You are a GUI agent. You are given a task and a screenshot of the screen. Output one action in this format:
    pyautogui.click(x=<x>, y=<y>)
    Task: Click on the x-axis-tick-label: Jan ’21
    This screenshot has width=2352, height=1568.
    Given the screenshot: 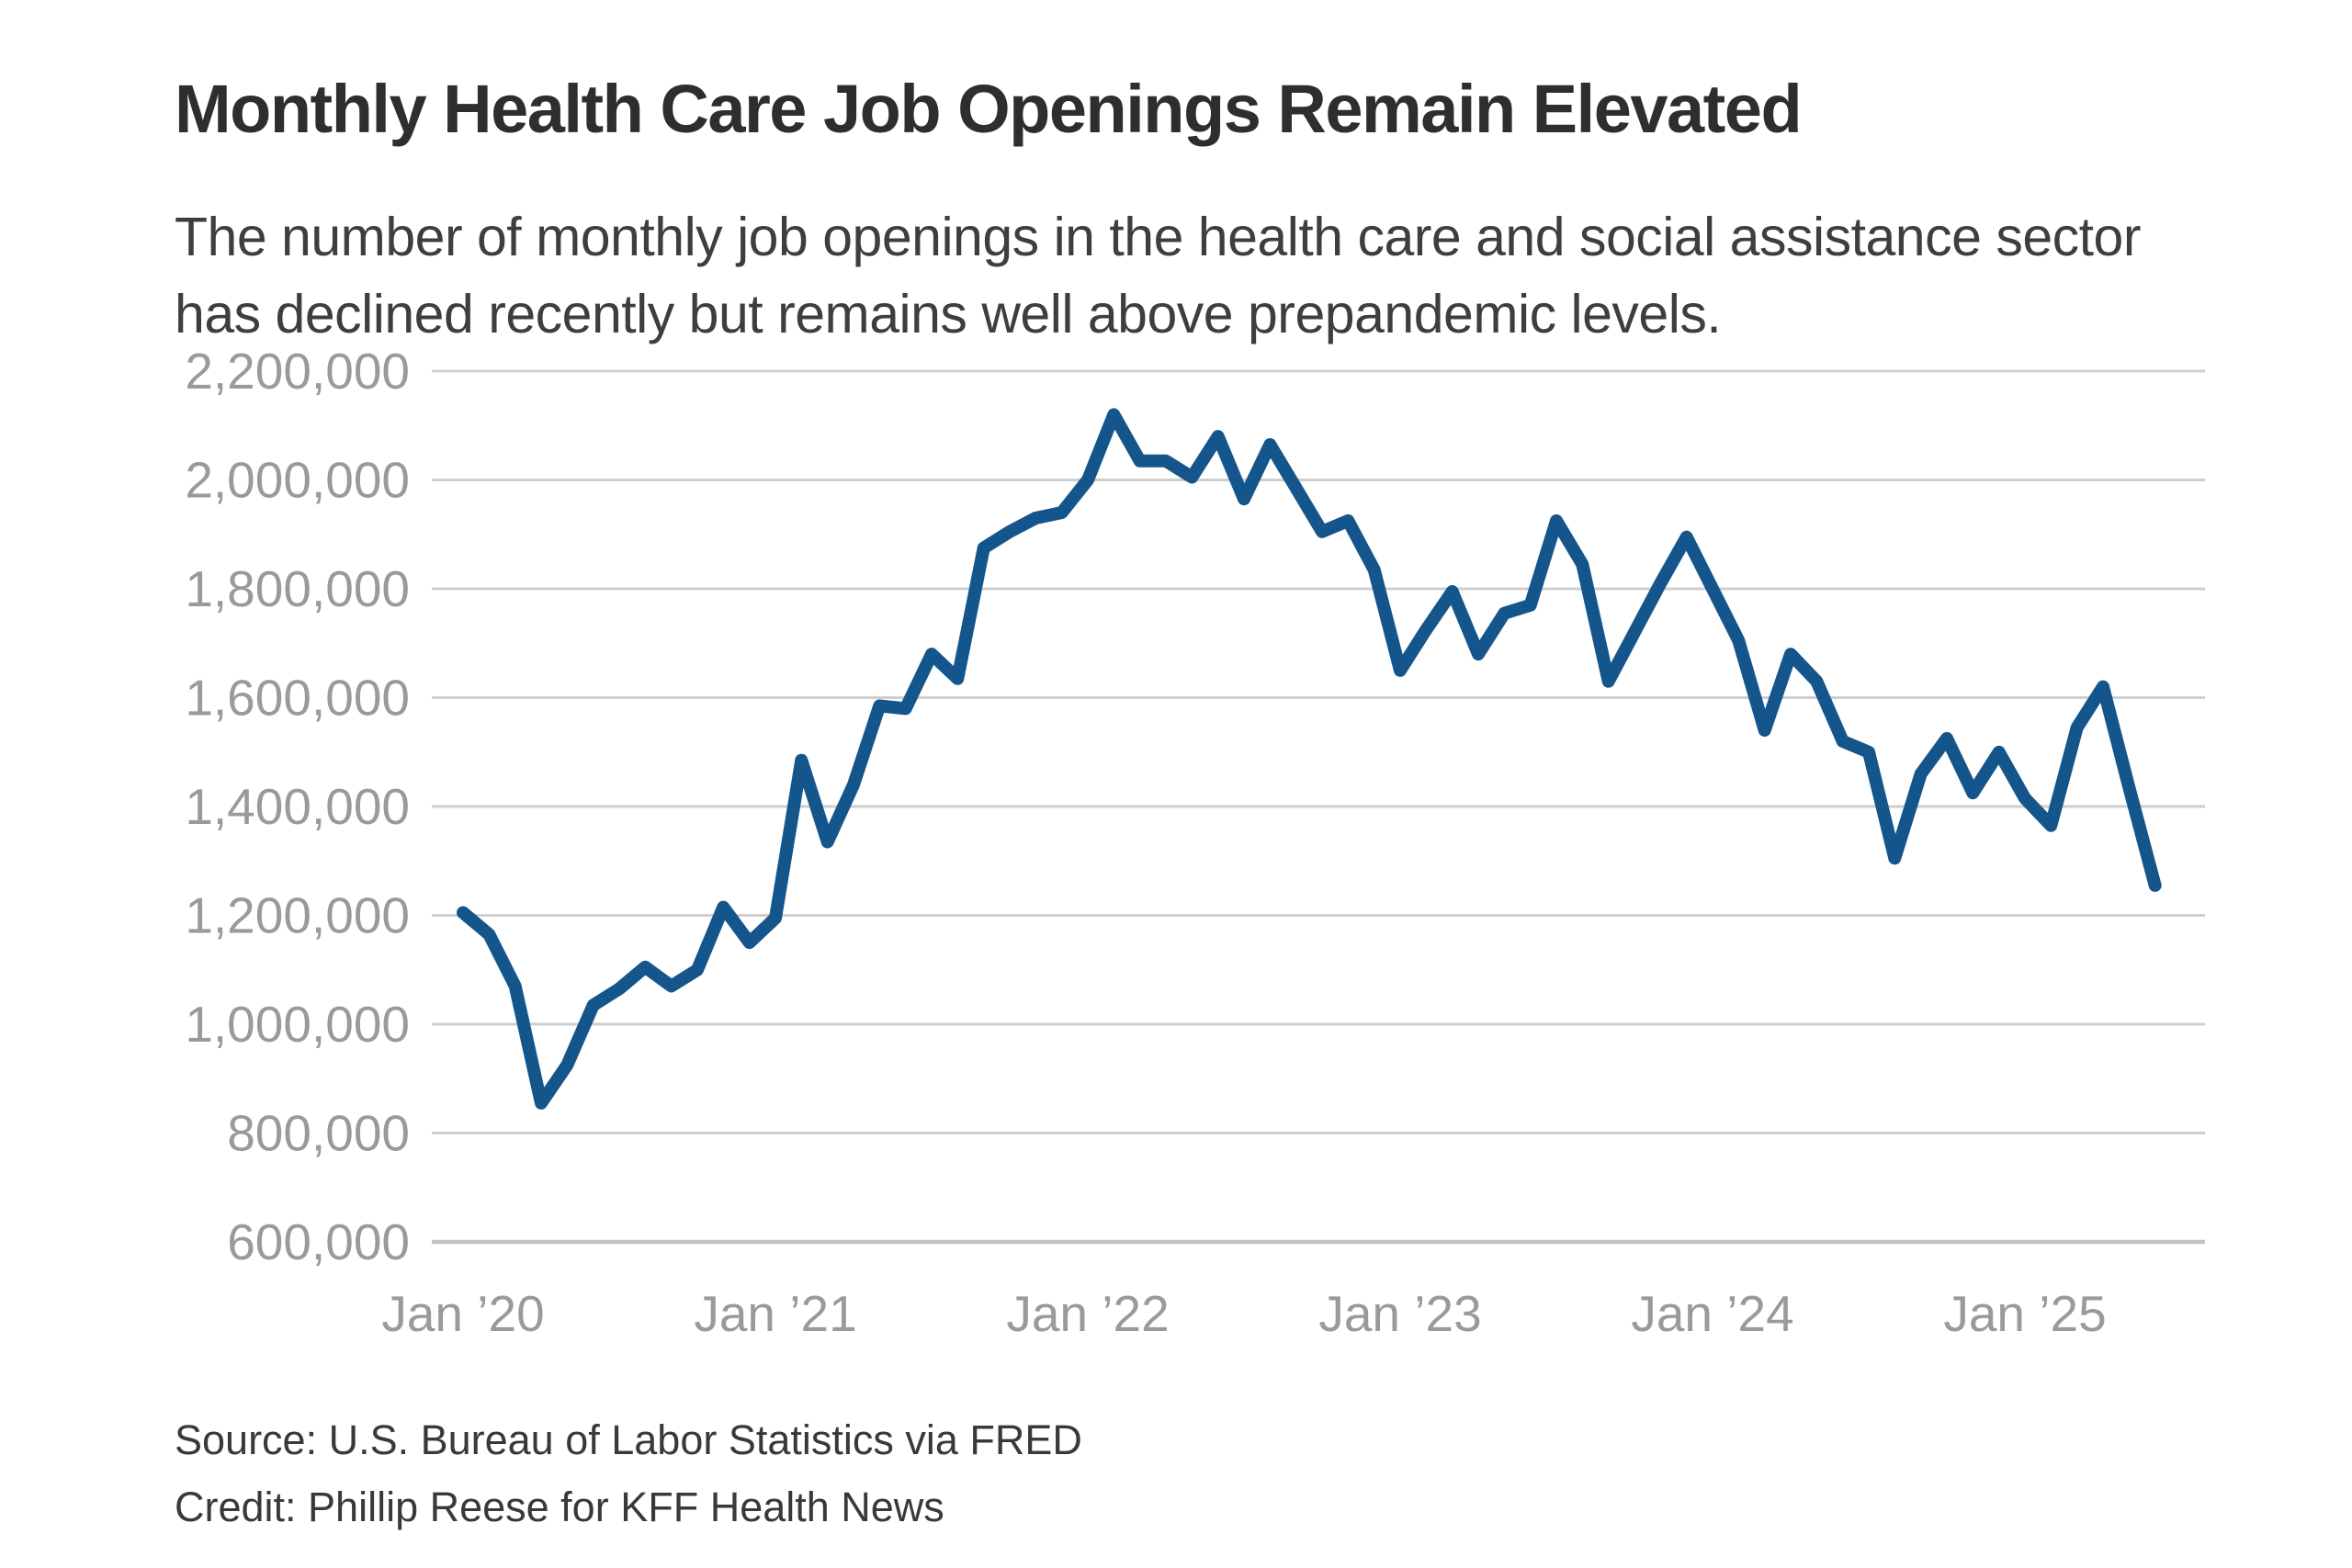 What is the action you would take?
    pyautogui.click(x=775, y=1314)
    